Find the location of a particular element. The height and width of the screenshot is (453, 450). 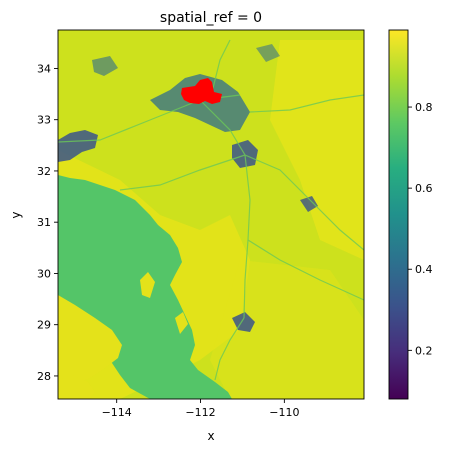

colorbar-ticks: 0.2 0.4 0.6 0.8 is located at coordinates (420, 229).